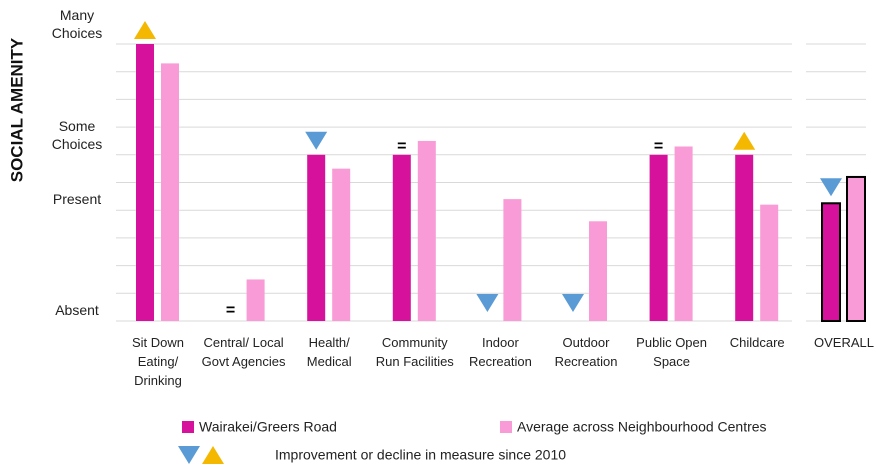 The height and width of the screenshot is (466, 874). I want to click on x-tick-label: Childcare, so click(757, 342).